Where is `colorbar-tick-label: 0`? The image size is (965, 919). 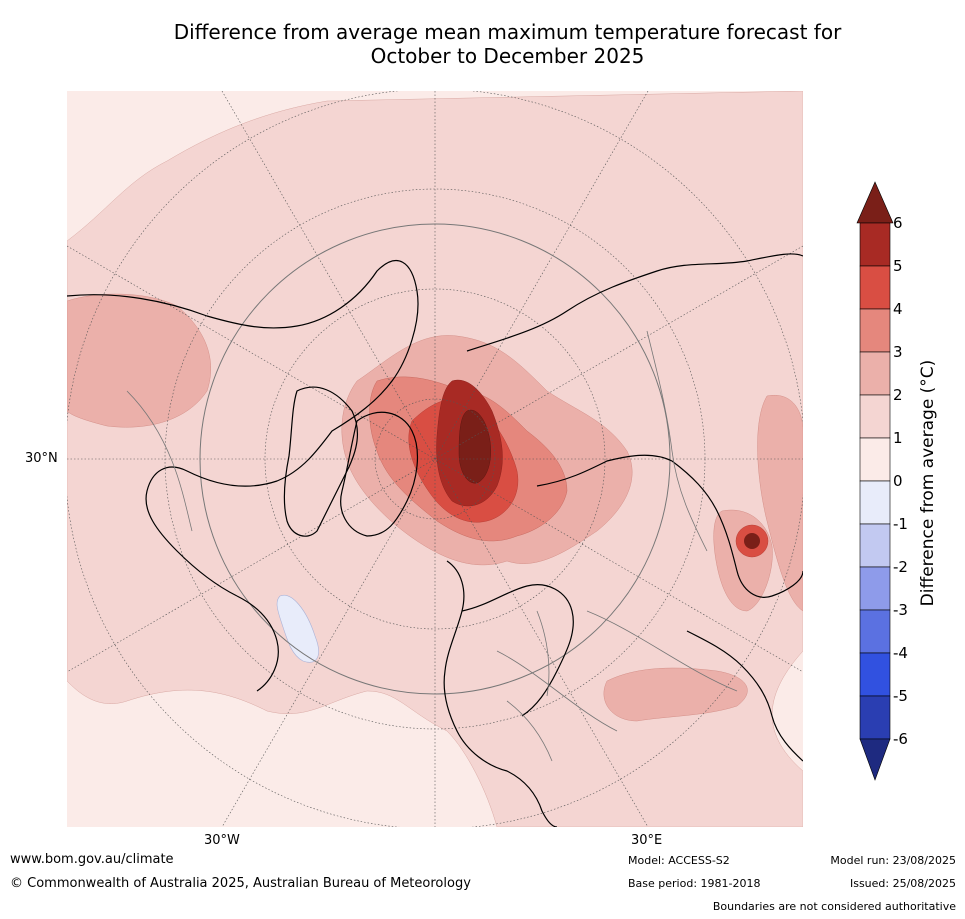
colorbar-tick-label: 0 is located at coordinates (898, 481).